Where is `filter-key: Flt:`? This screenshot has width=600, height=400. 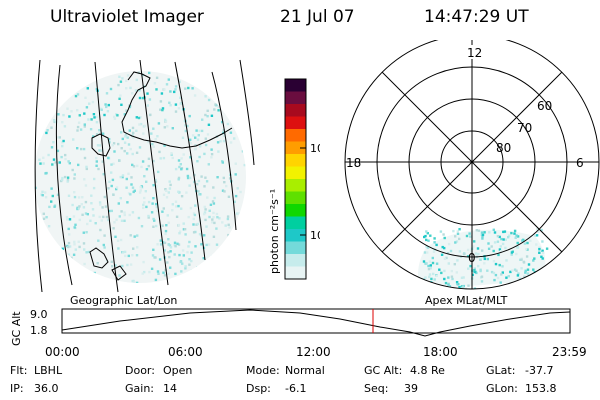
filter-key: Flt: is located at coordinates (19, 370).